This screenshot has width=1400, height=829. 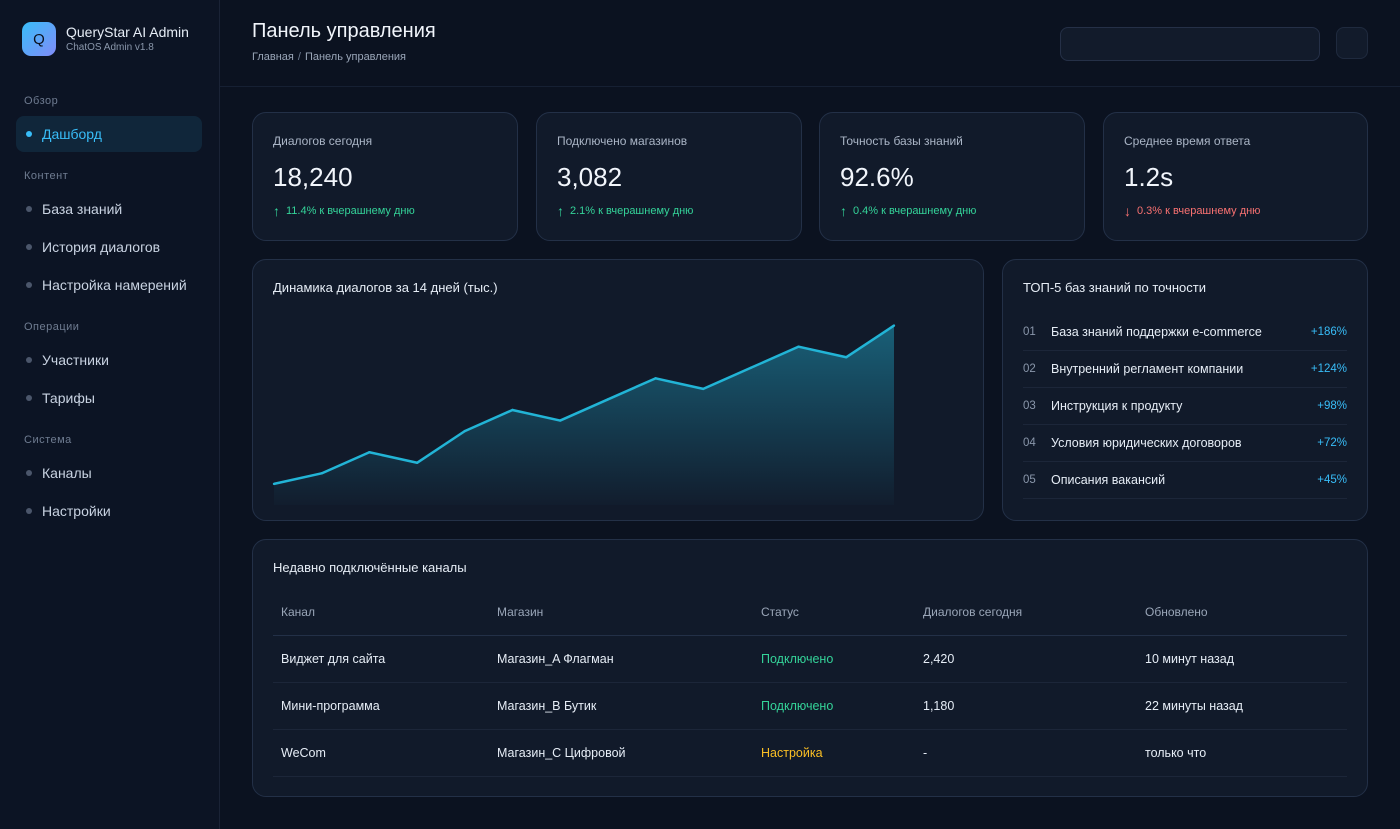 I want to click on dialogs-trend-chart, so click(x=584, y=414).